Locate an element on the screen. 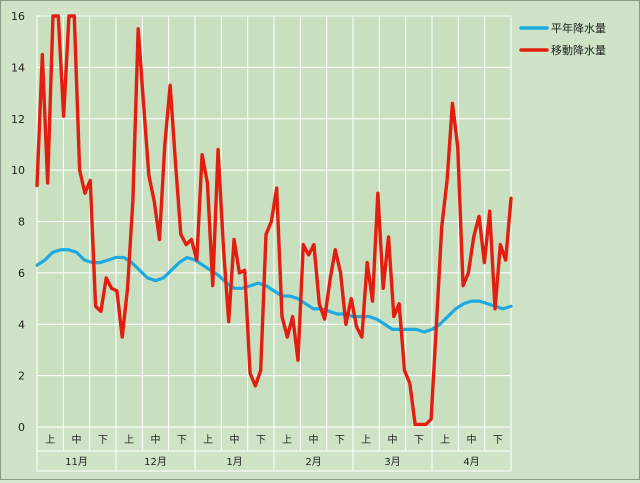  y-tick-label: 8 is located at coordinates (21, 222).